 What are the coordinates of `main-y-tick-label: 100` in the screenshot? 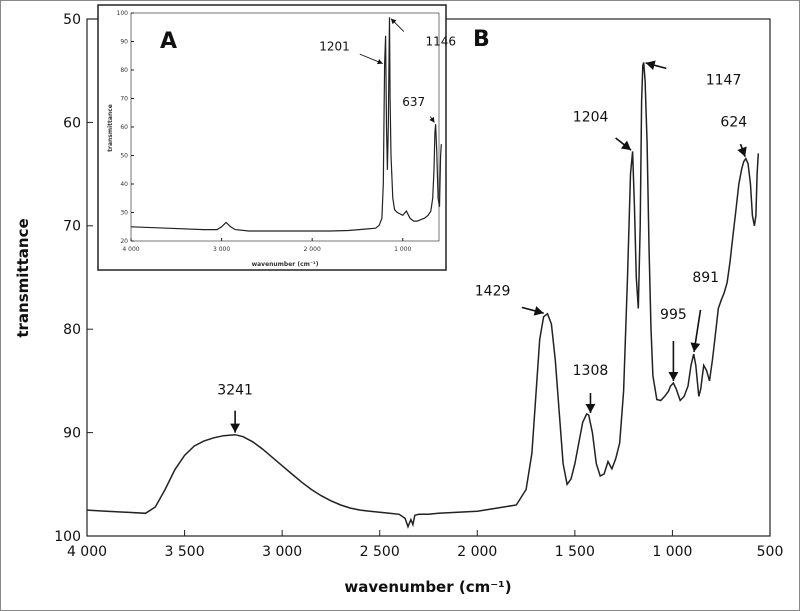 It's located at (67, 537).